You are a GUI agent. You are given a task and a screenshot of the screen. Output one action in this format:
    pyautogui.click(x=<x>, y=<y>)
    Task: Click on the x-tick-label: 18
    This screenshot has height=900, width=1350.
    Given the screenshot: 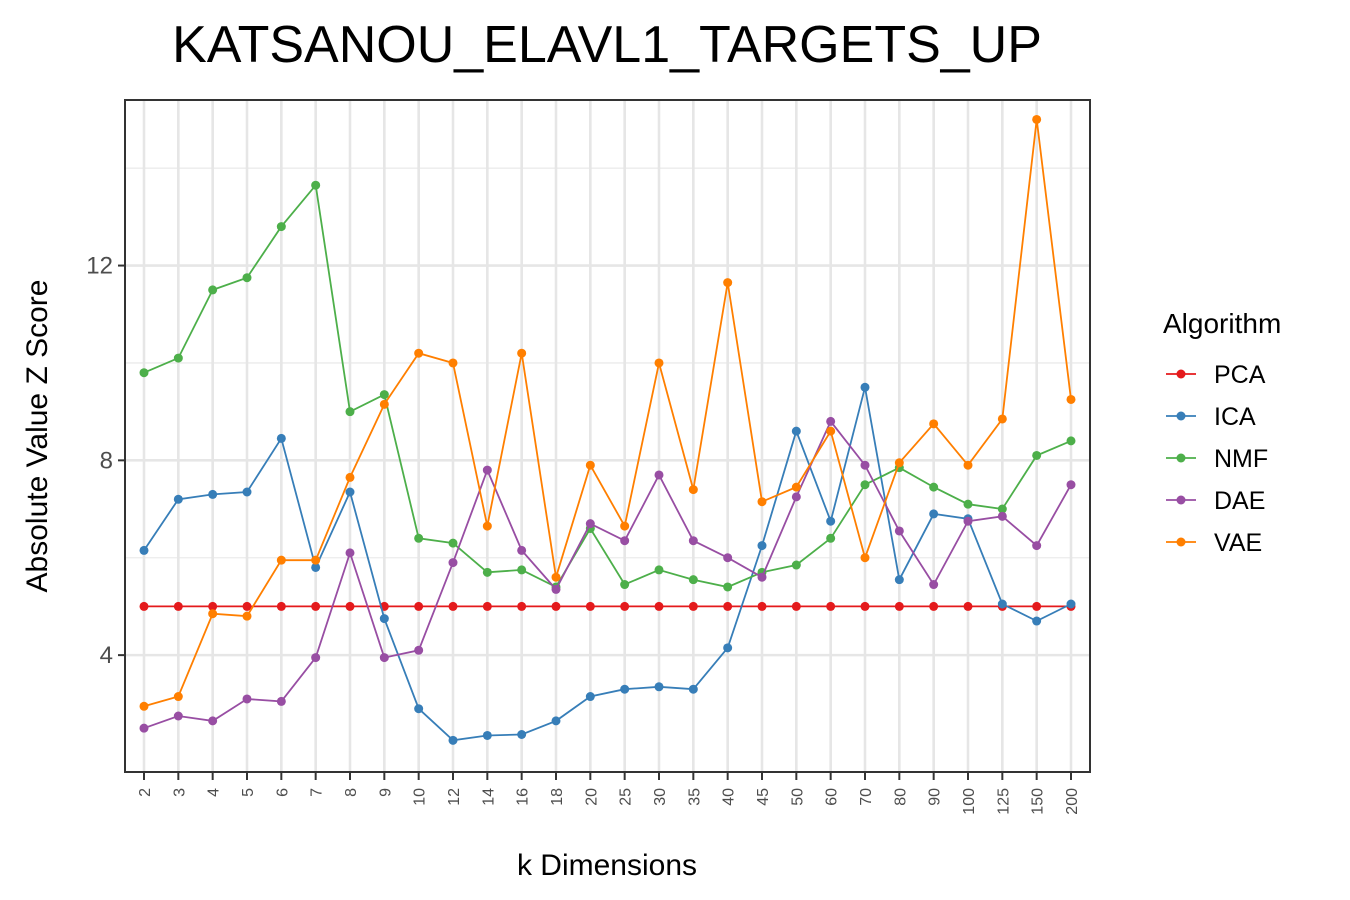 What is the action you would take?
    pyautogui.click(x=557, y=797)
    